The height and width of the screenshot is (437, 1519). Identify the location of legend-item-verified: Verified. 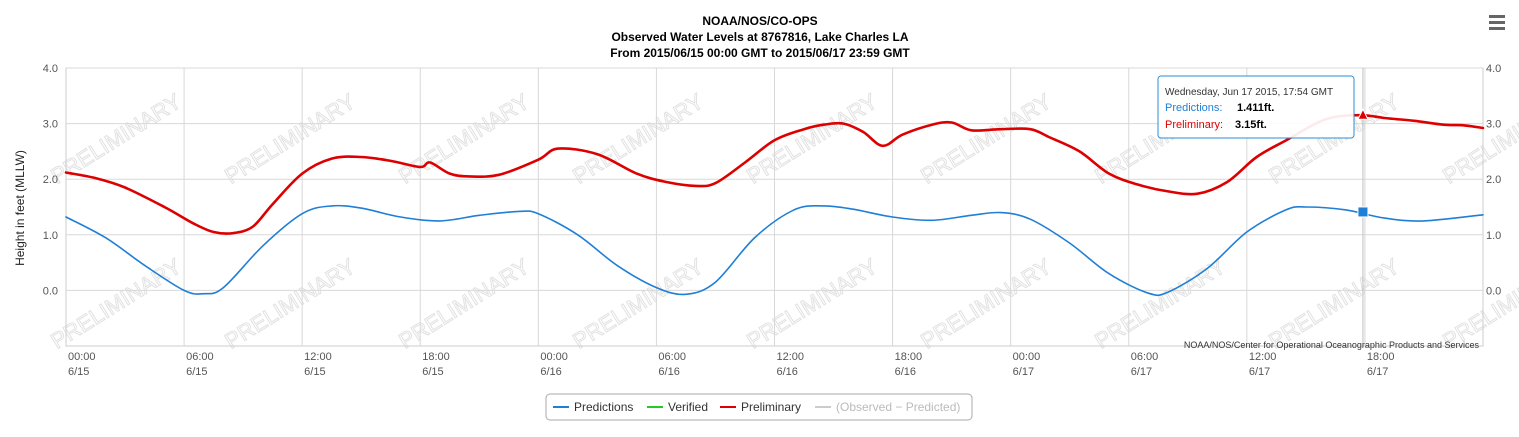
(677, 407).